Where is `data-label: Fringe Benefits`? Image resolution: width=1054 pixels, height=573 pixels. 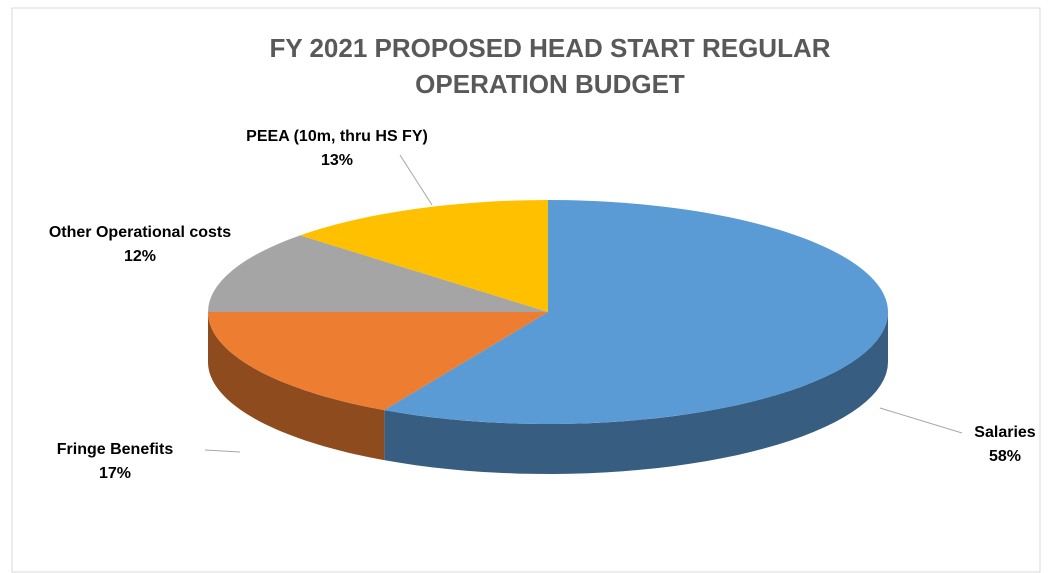
data-label: Fringe Benefits is located at coordinates (115, 449).